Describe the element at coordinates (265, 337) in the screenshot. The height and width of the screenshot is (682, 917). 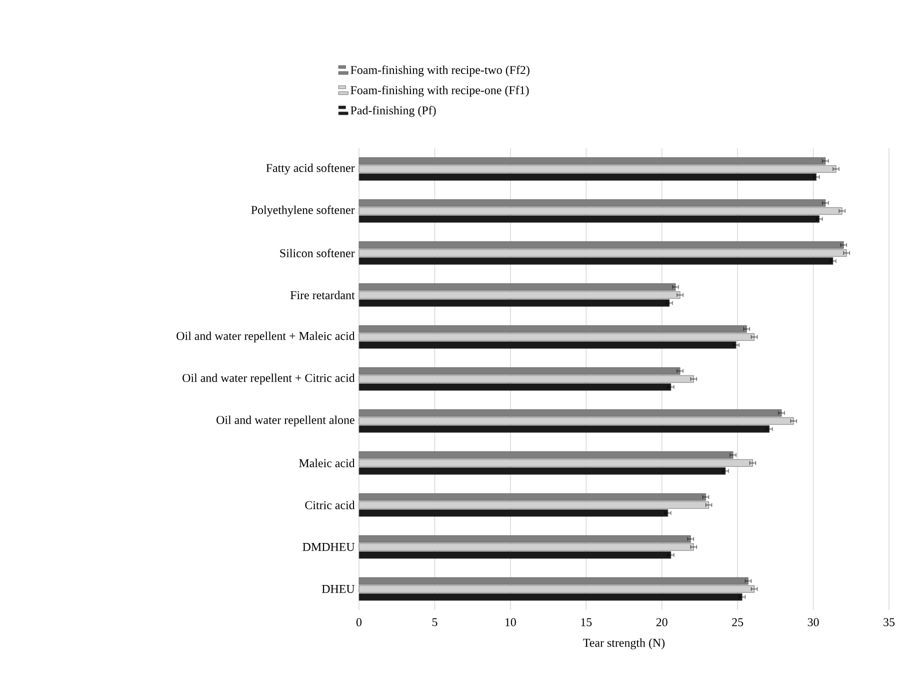
I see `y-tick-label: Oil and water repellent + Maleic acid` at that location.